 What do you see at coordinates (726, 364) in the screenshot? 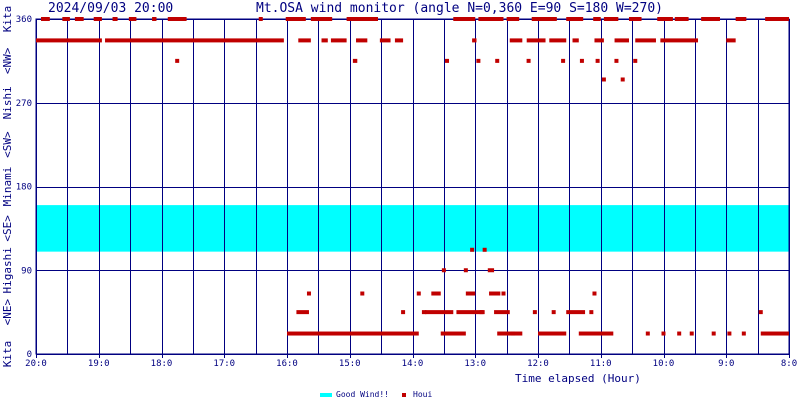
I see `x-tick-label: 9:0` at bounding box center [726, 364].